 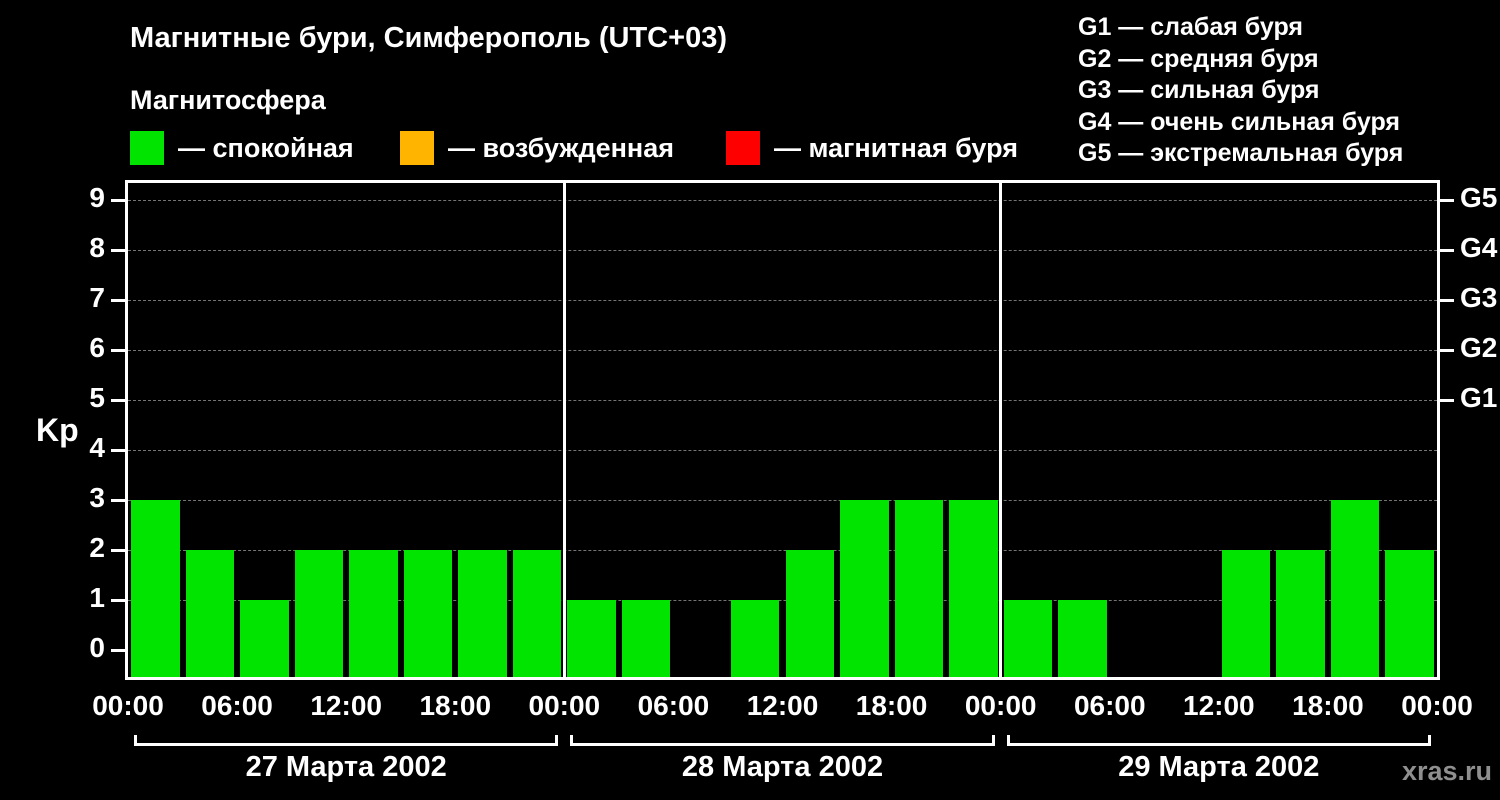 I want to click on page-title: Магнитные бури, Симферополь (UTC+03), so click(x=428, y=38).